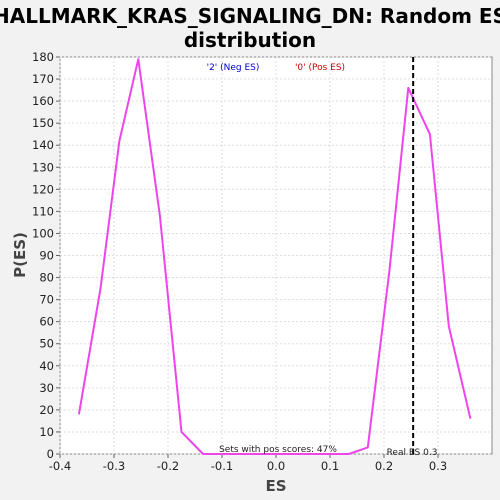  I want to click on y-tick-label: 110, so click(43, 211).